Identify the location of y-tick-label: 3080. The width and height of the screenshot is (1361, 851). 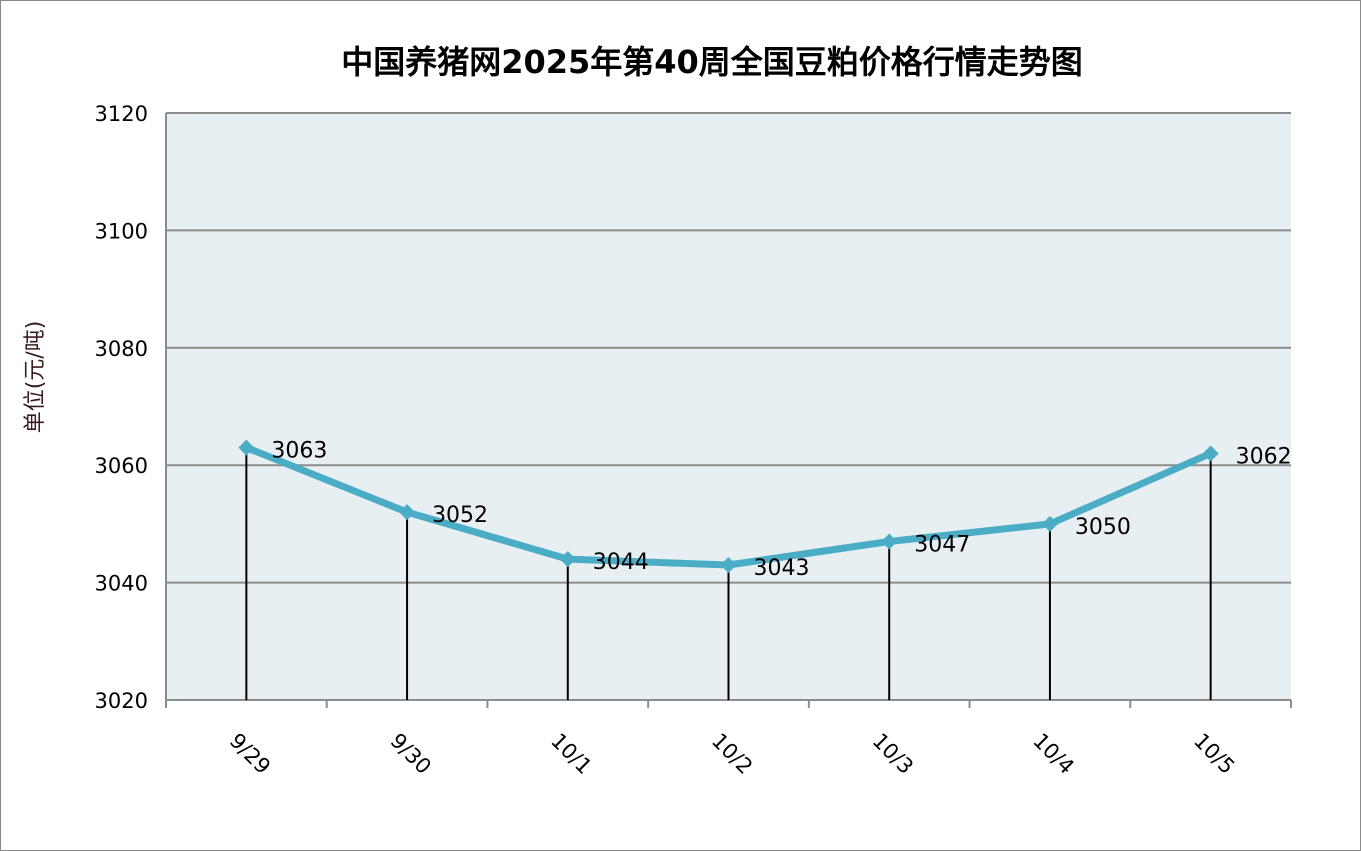
(121, 349).